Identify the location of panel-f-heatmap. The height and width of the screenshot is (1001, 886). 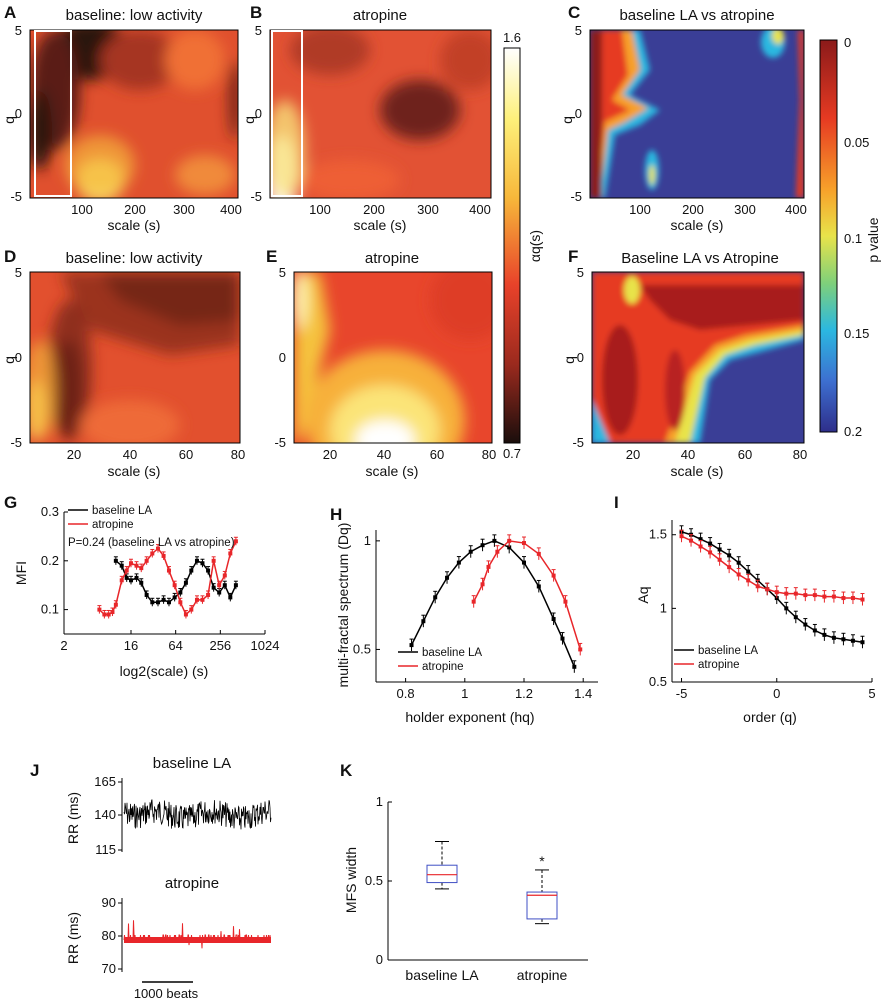
(698, 357).